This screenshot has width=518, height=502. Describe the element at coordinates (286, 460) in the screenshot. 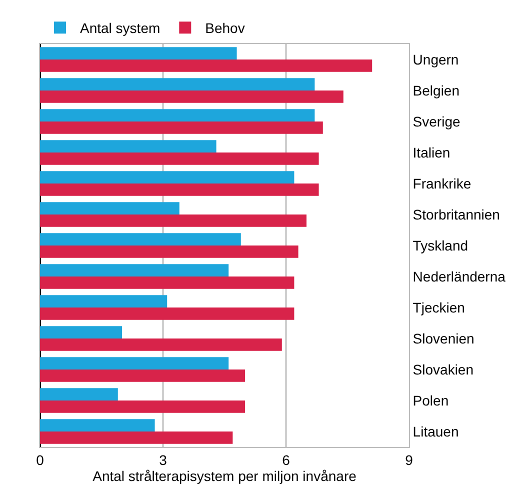

I see `x-tick-label: 6` at that location.